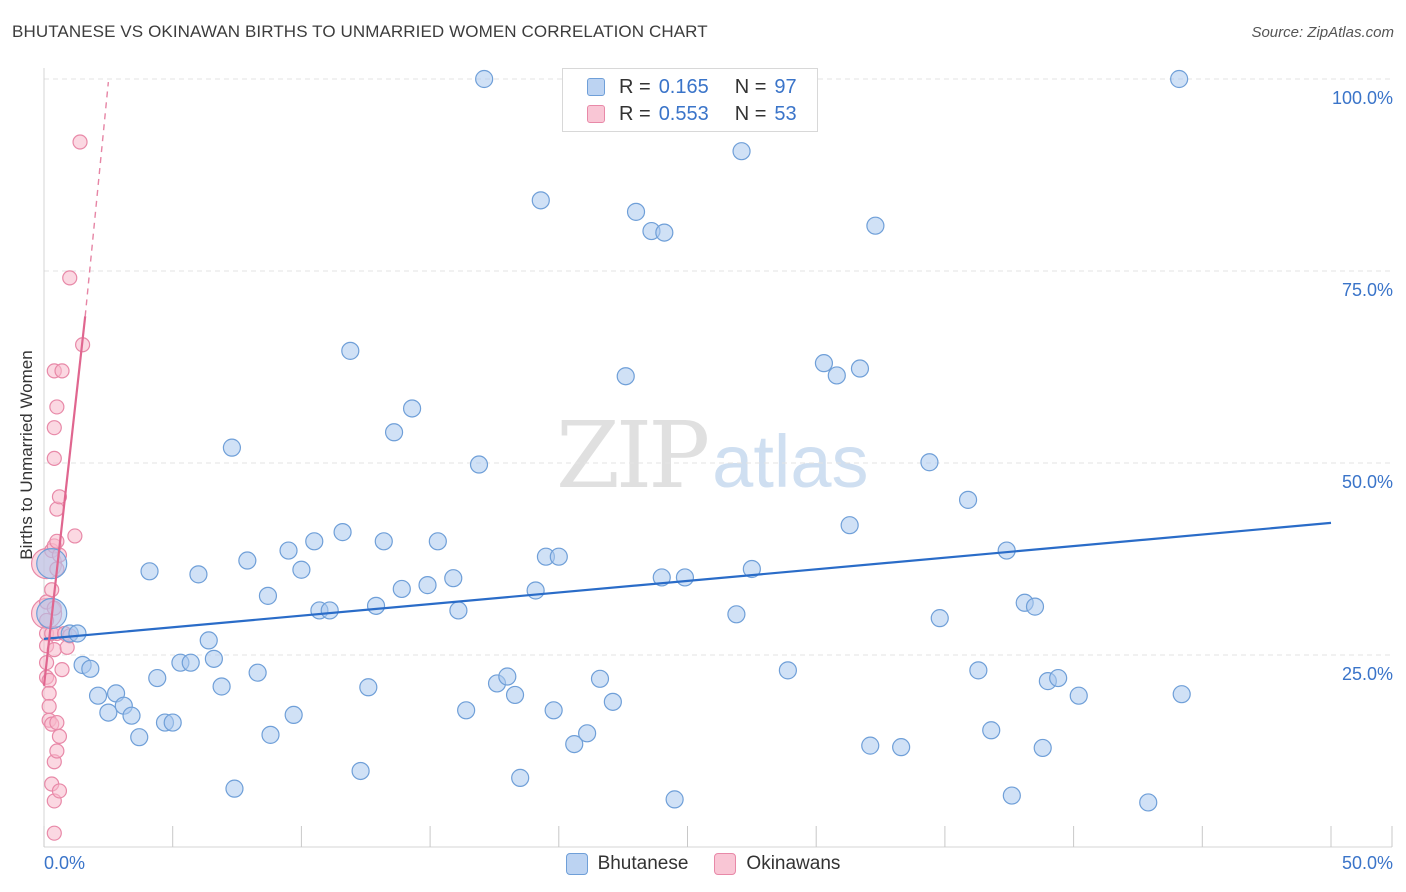 The width and height of the screenshot is (1406, 892). I want to click on y-tick-label: 75.0%, so click(1367, 290).